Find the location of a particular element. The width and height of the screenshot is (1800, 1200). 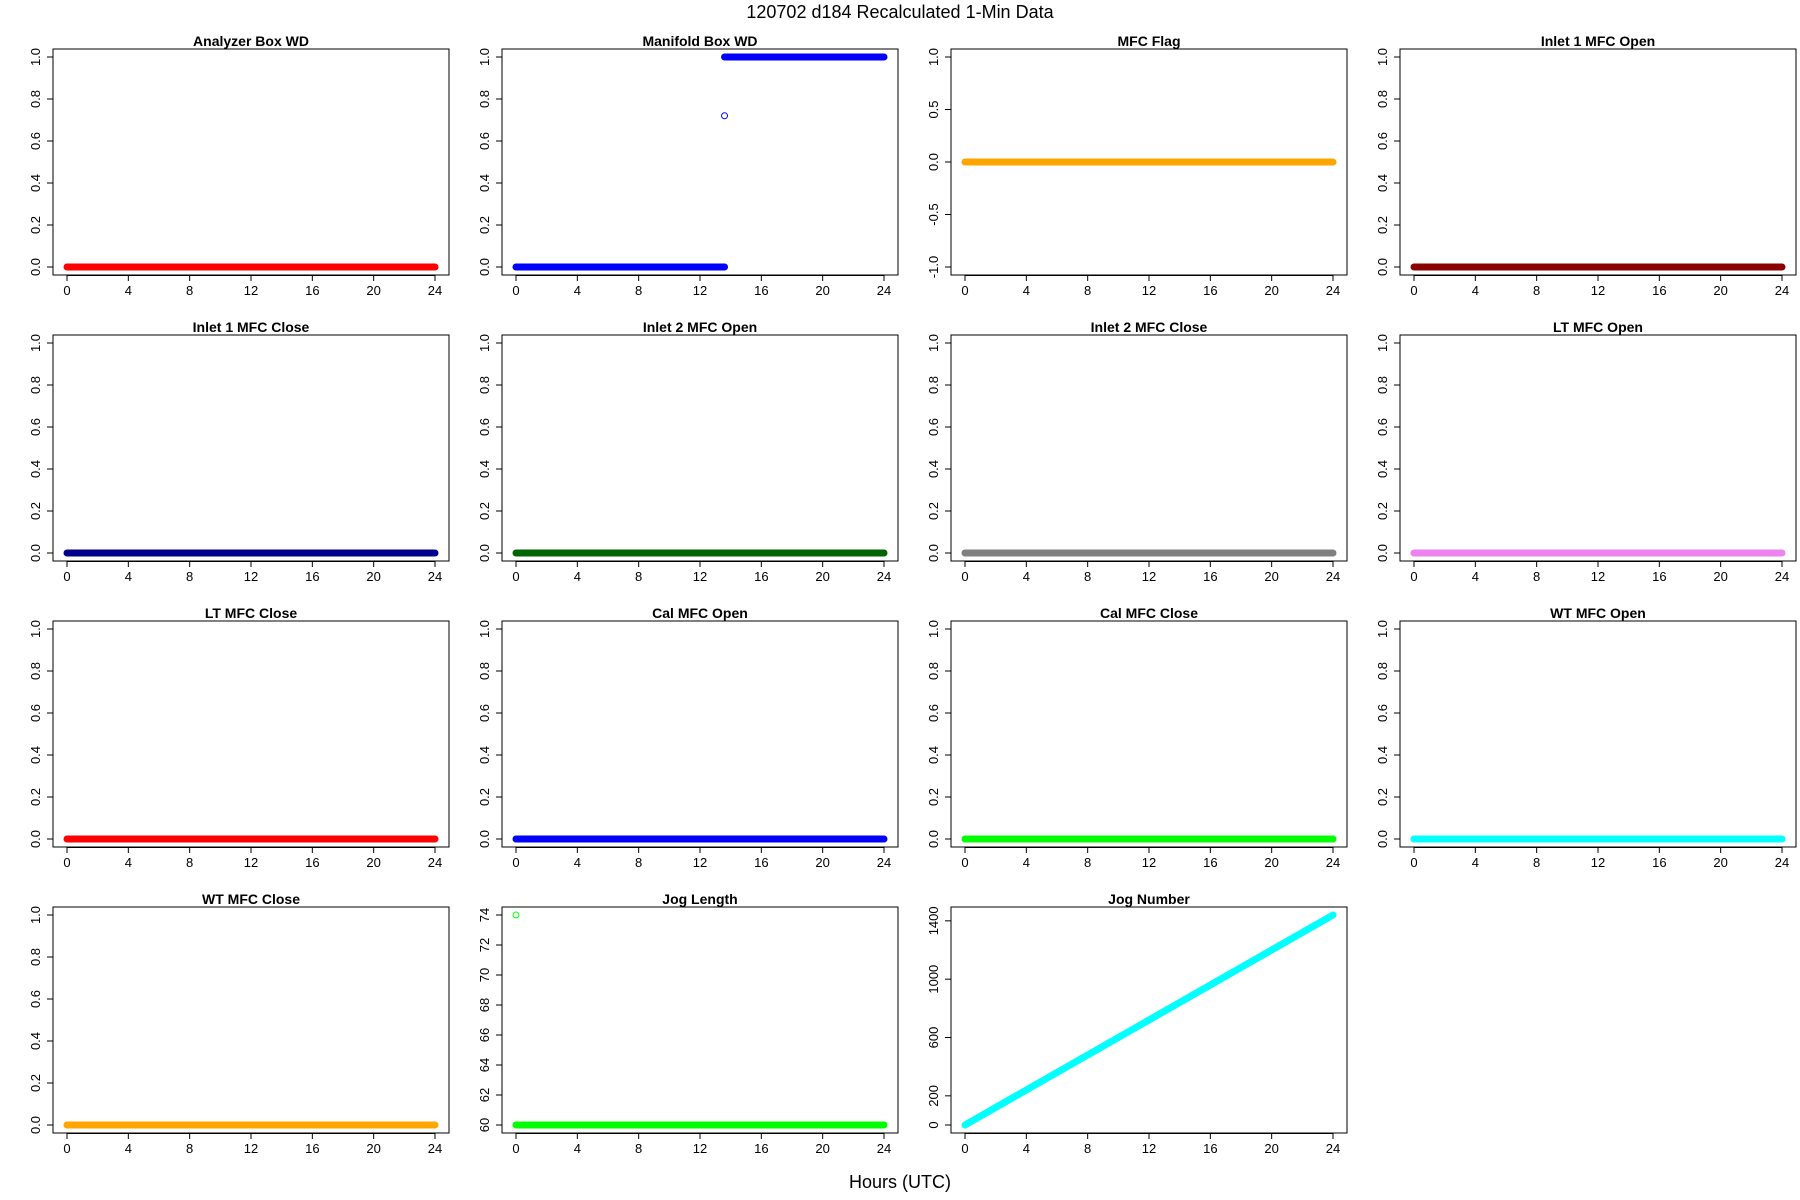

panel-title: LT MFC Close is located at coordinates (251, 613).